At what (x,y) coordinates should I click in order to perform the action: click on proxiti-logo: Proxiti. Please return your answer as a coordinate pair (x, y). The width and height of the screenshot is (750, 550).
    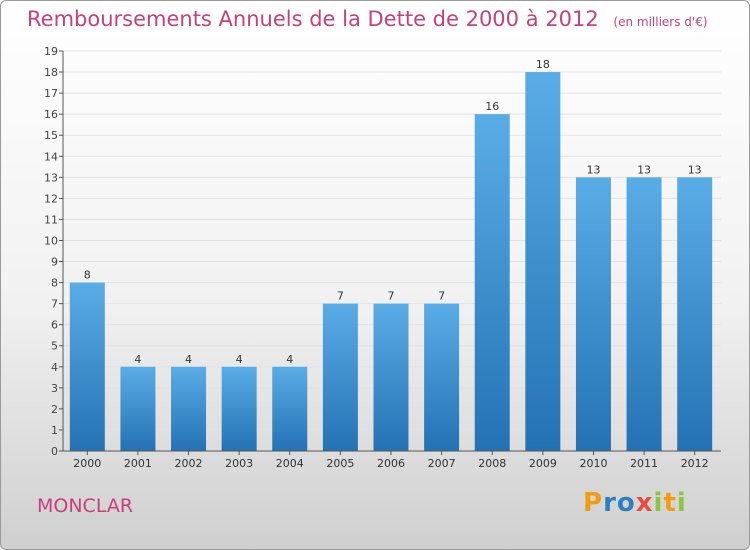
    Looking at the image, I should click on (635, 503).